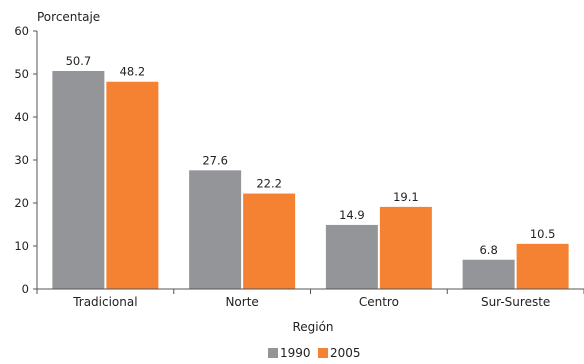 The width and height of the screenshot is (584, 364). I want to click on legend: 1990 2005, so click(314, 353).